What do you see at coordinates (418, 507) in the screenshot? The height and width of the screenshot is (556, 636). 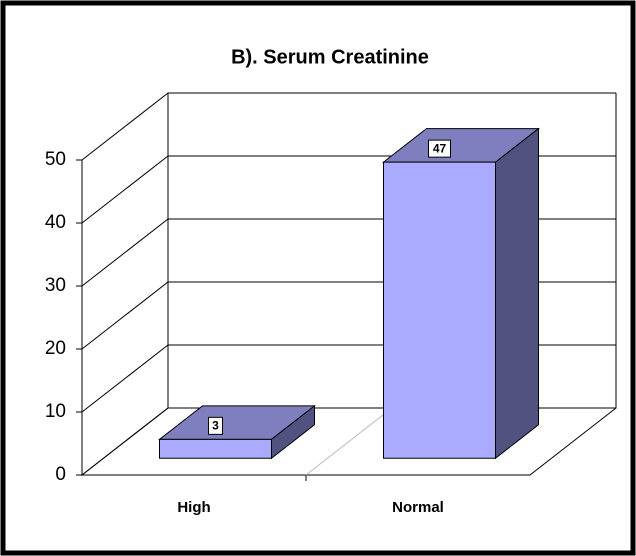 I see `x-tick-label: Normal` at bounding box center [418, 507].